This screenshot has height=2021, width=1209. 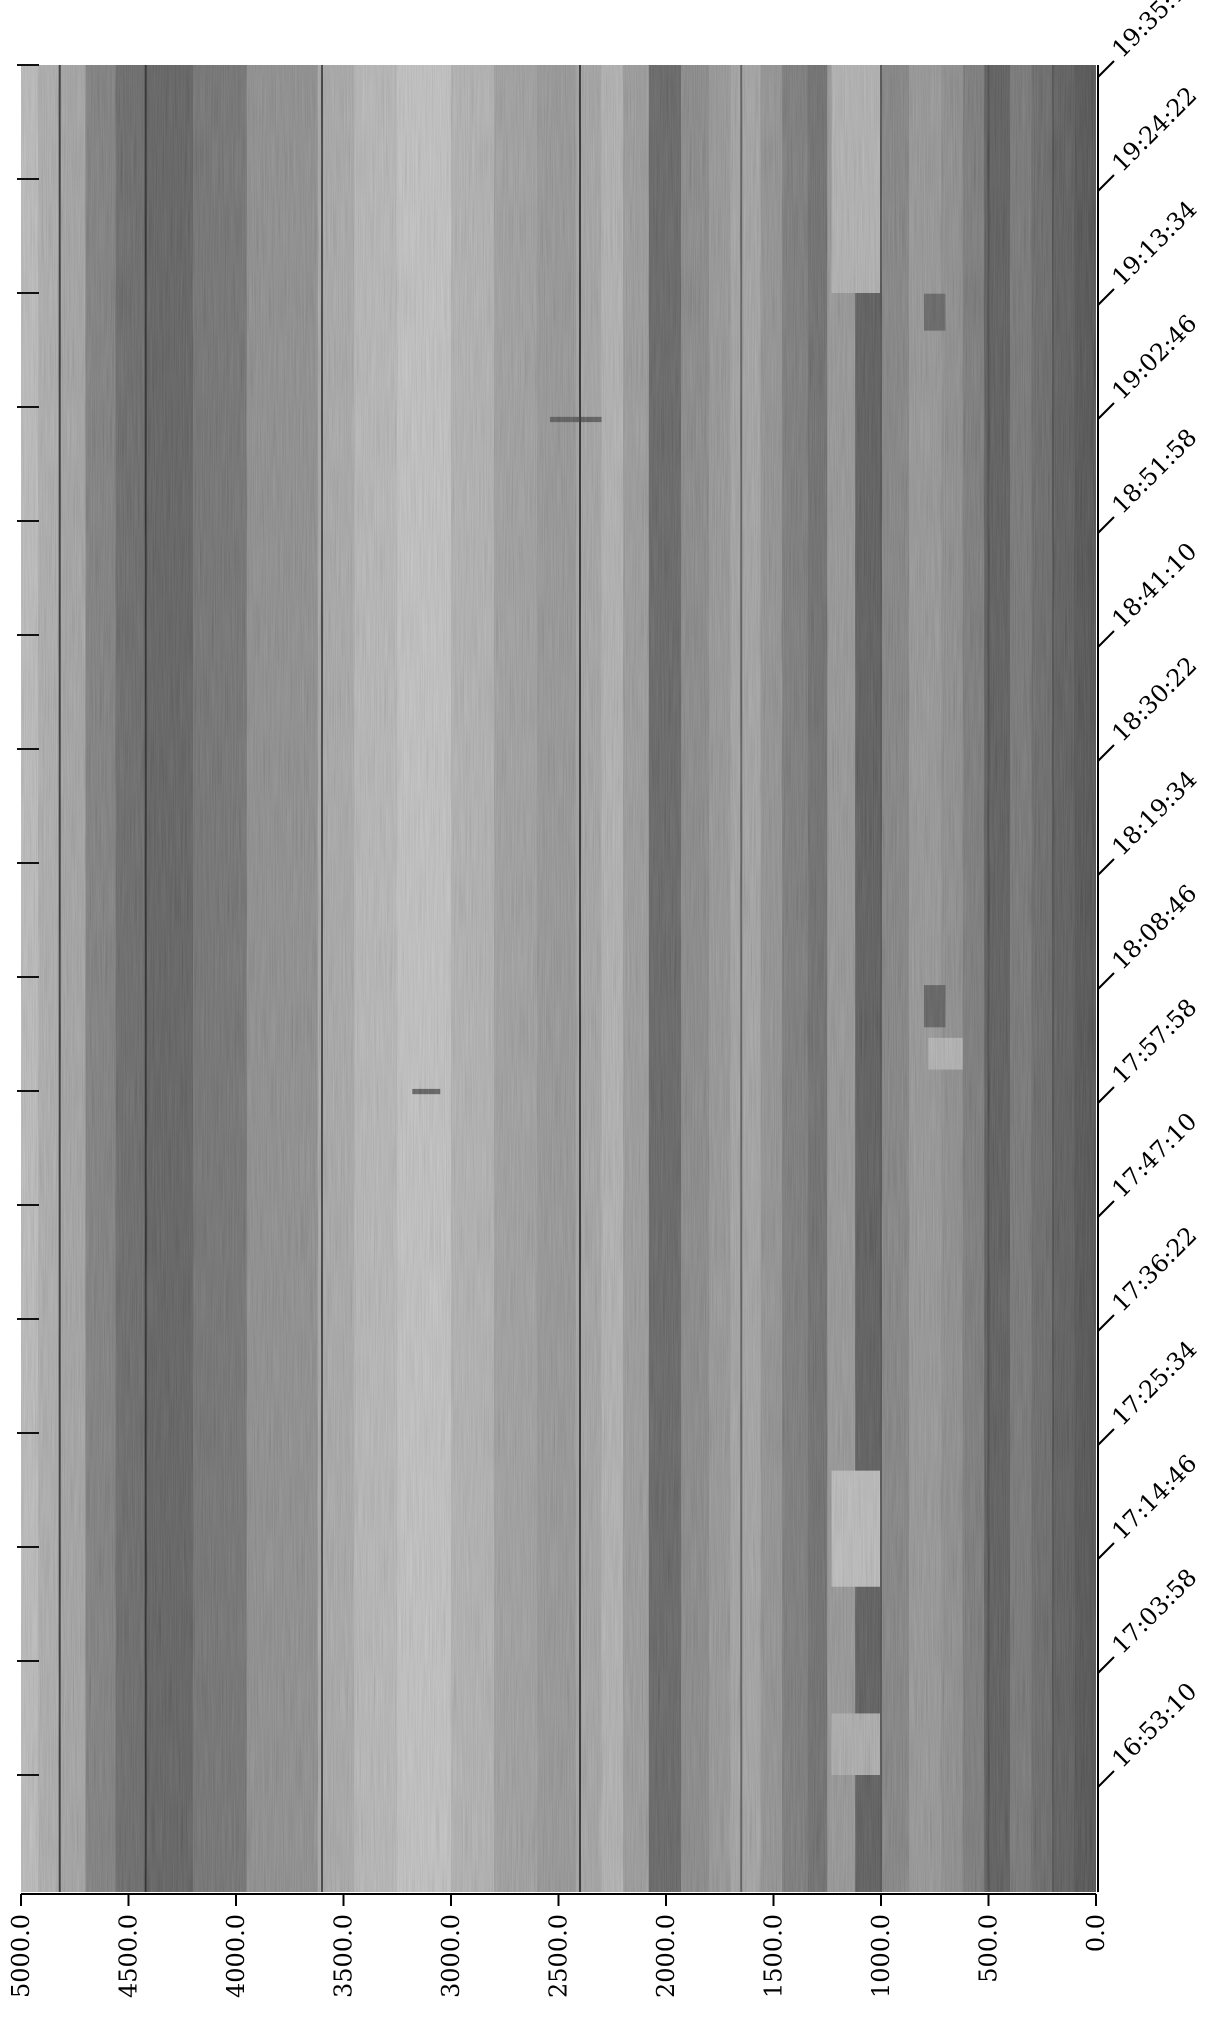 What do you see at coordinates (1154, 357) in the screenshot?
I see `time-tick-label: 19:02:46` at bounding box center [1154, 357].